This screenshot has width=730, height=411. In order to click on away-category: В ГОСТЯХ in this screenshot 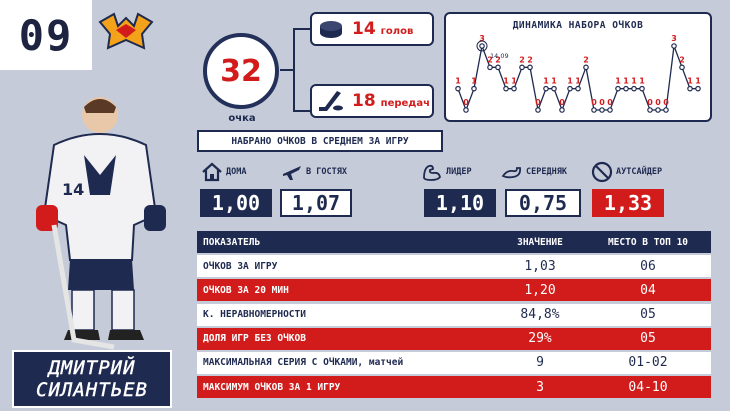, I will do `click(313, 172)`.